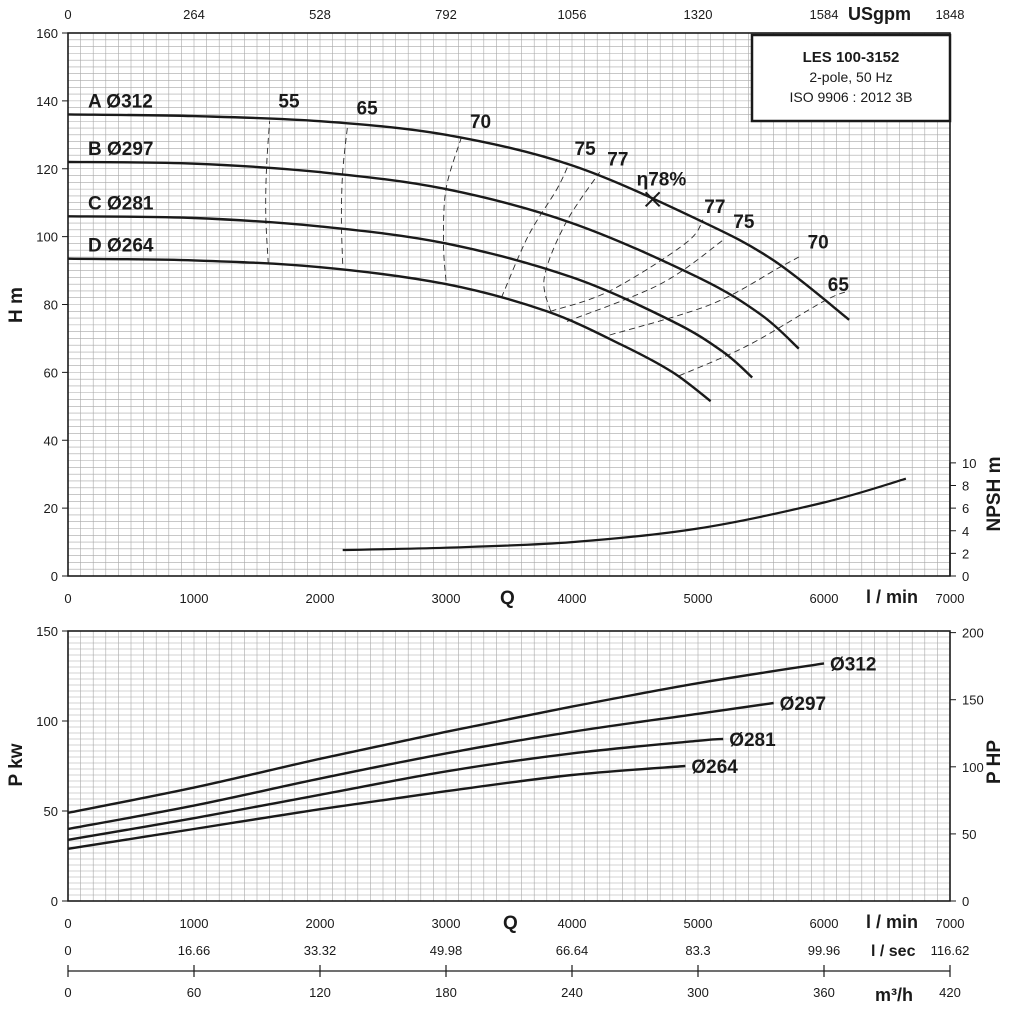 Image resolution: width=1024 pixels, height=1019 pixels. Describe the element at coordinates (47, 631) in the screenshot. I see `power-y-tick-label: 150` at that location.